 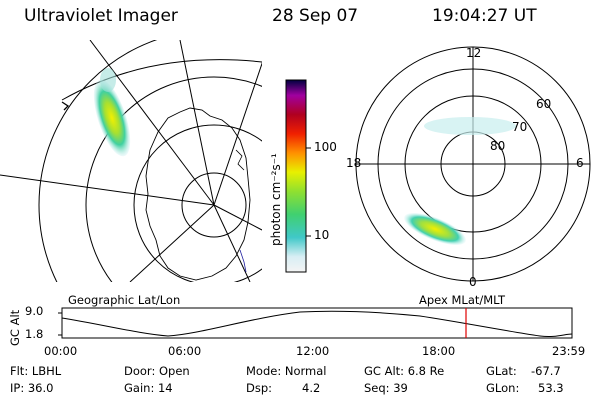 I want to click on x-tick-0000: 00:00, so click(x=61, y=351).